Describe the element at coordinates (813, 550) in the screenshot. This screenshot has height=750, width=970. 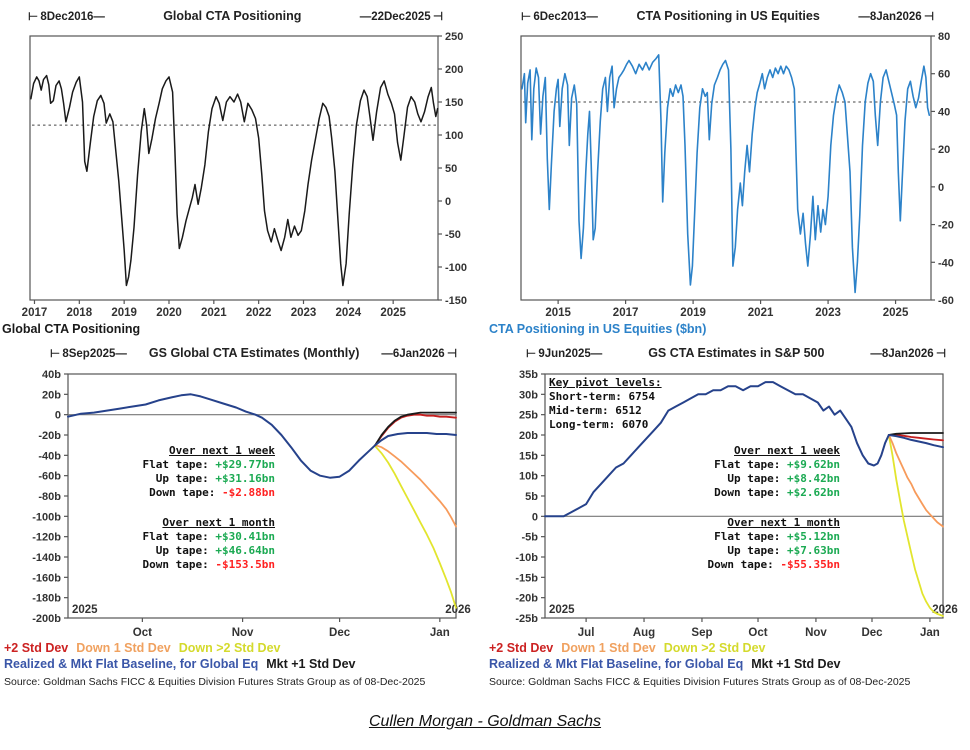
I see `info-value: +$7.63bn` at that location.